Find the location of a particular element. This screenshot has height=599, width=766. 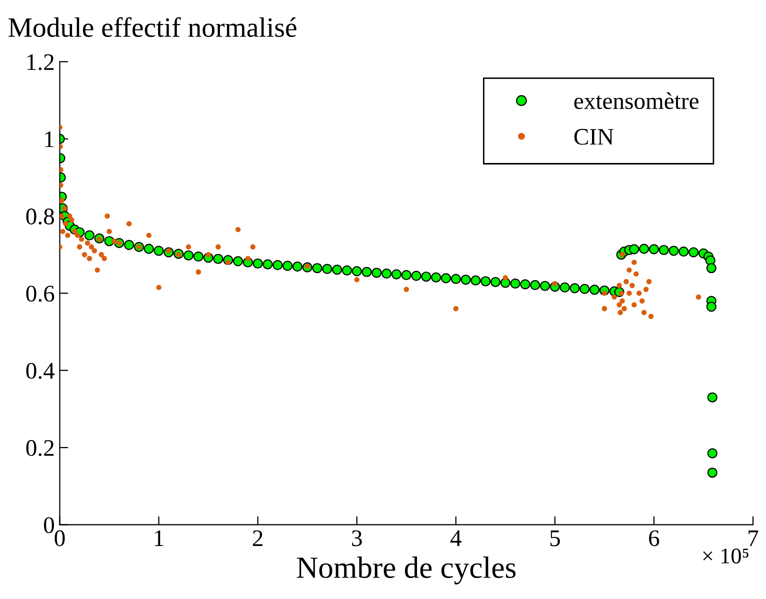

text: × 10⁵ is located at coordinates (725, 556).